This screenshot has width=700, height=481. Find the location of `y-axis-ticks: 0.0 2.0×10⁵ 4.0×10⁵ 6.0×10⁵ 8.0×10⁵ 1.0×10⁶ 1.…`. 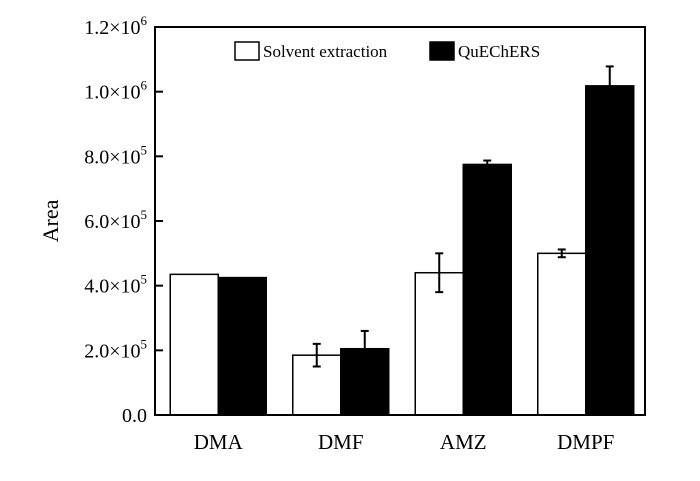

y-axis-ticks: 0.0 2.0×10⁵ 4.0×10⁵ 6.0×10⁵ 8.0×10⁵ 1.0×10⁶ 1.… is located at coordinates (123, 220).